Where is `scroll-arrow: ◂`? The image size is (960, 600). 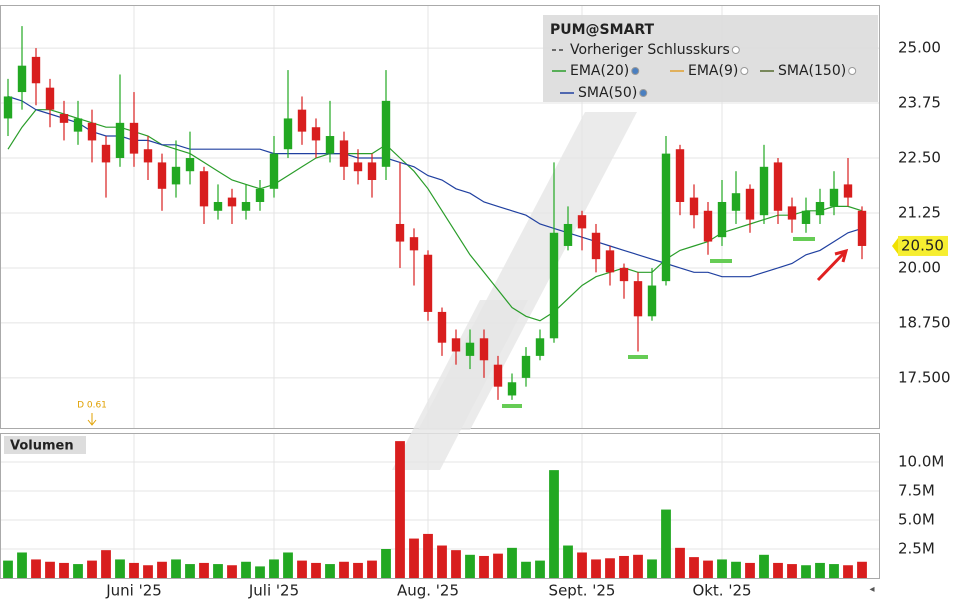
scroll-arrow: ◂ is located at coordinates (871, 589).